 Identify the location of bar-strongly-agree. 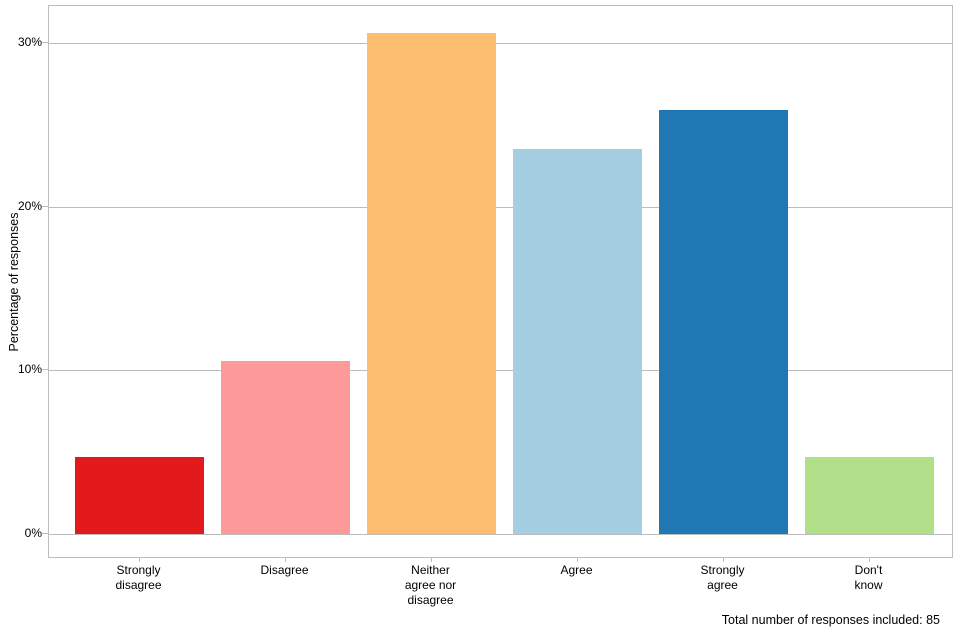
(723, 322).